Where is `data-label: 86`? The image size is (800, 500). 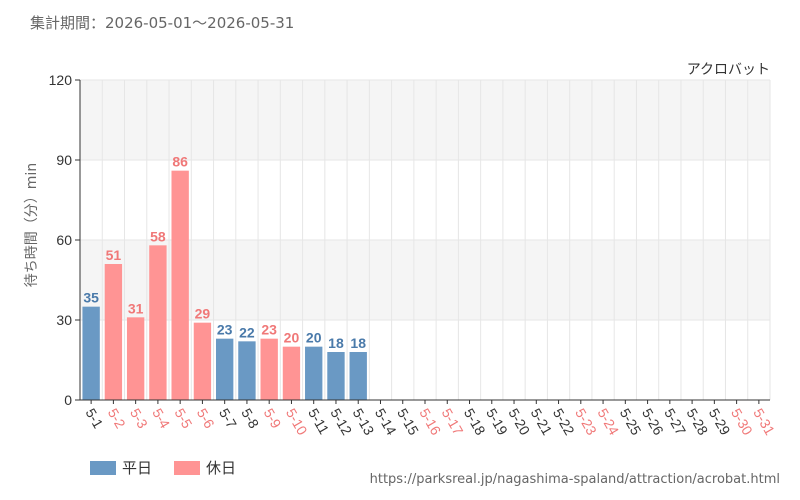 data-label: 86 is located at coordinates (180, 162).